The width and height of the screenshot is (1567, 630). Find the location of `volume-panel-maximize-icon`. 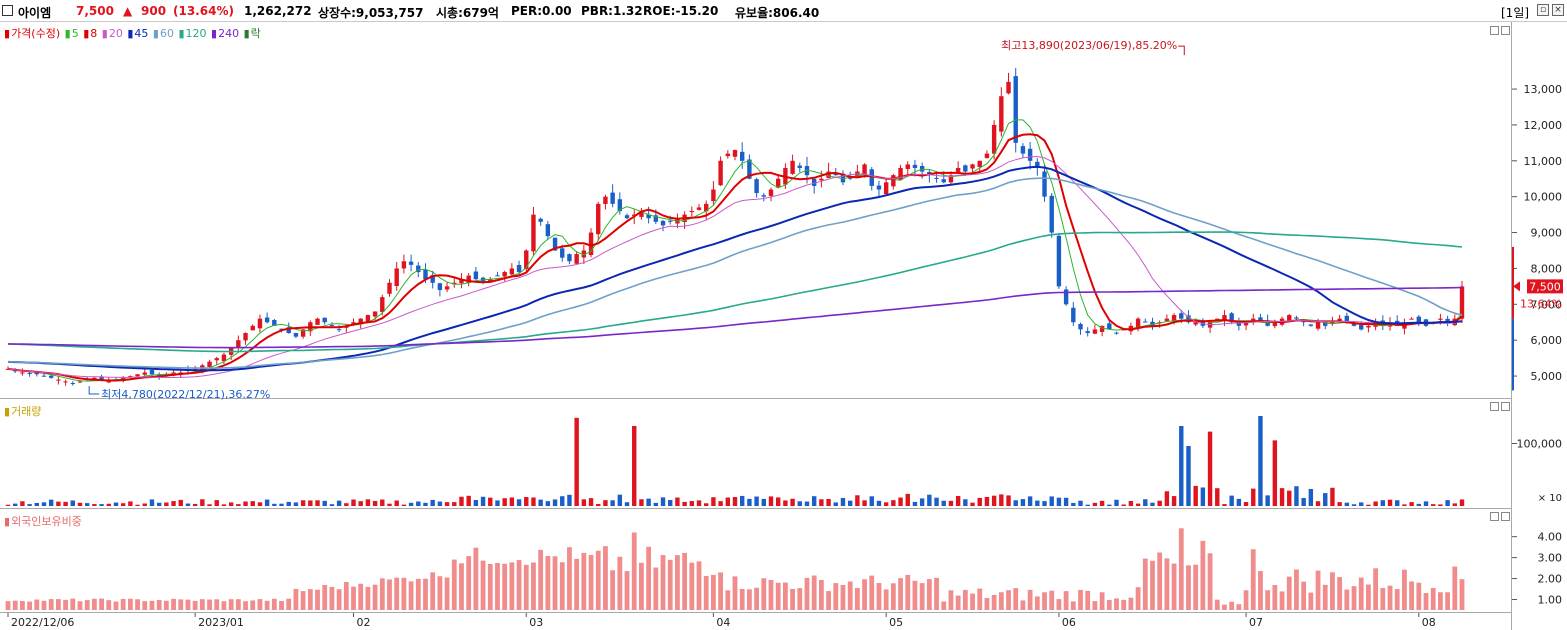

volume-panel-maximize-icon is located at coordinates (1494, 406).